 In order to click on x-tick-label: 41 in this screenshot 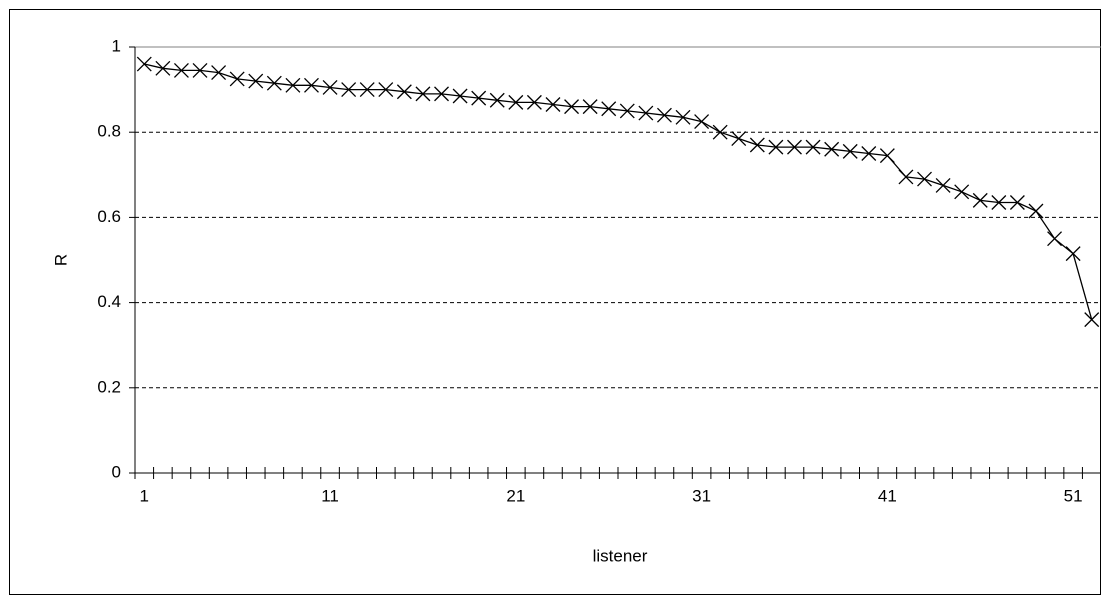, I will do `click(887, 495)`.